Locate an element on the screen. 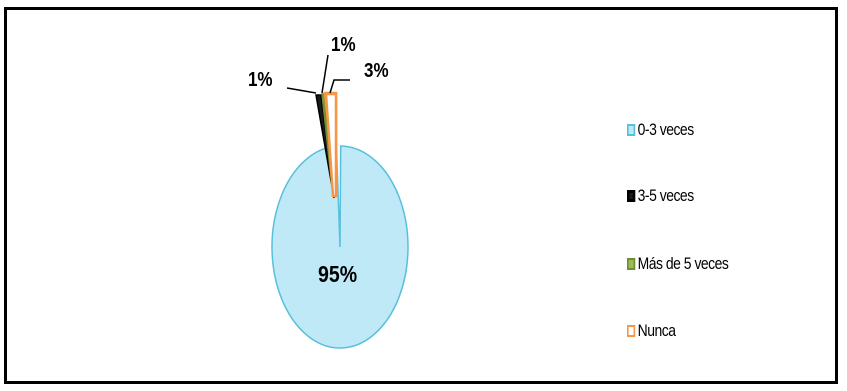 This screenshot has height=391, width=847. legend-label: 0-3 veces is located at coordinates (666, 129).